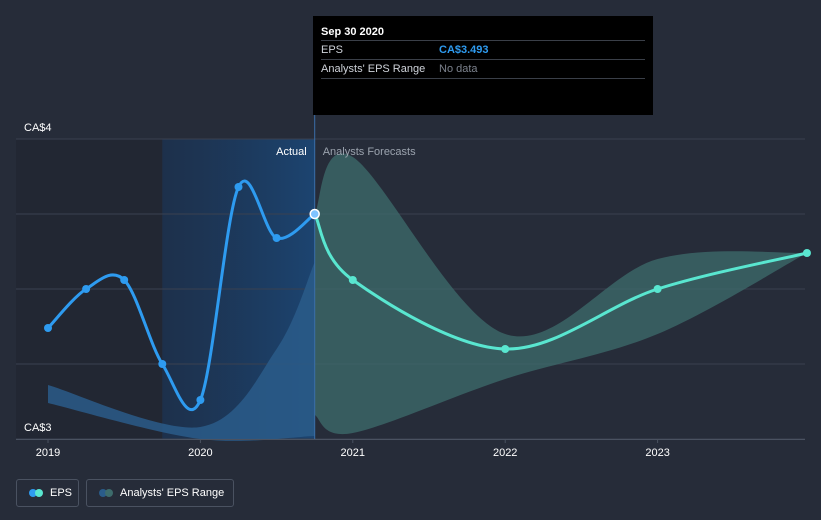 The image size is (821, 520). I want to click on legend-eps-range: Analysts' EPS Range, so click(160, 493).